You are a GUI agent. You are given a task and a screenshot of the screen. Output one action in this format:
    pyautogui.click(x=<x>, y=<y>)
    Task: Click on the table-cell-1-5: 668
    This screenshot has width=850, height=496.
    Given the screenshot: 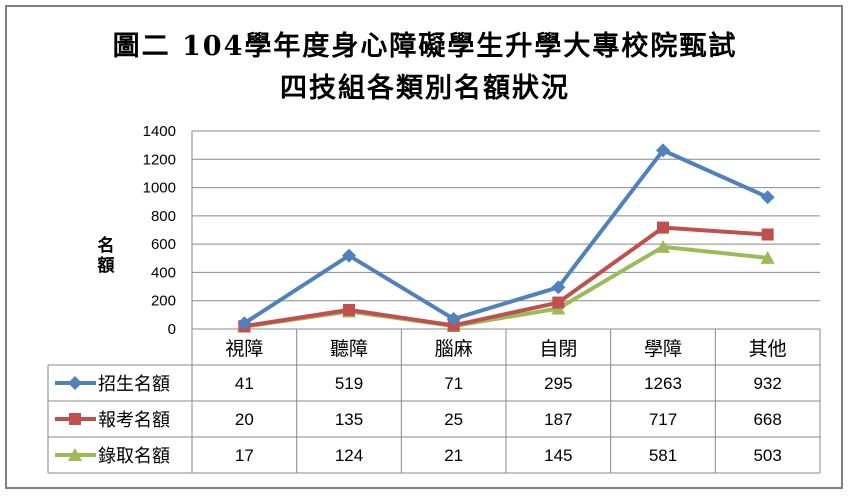 What is the action you would take?
    pyautogui.click(x=767, y=419)
    